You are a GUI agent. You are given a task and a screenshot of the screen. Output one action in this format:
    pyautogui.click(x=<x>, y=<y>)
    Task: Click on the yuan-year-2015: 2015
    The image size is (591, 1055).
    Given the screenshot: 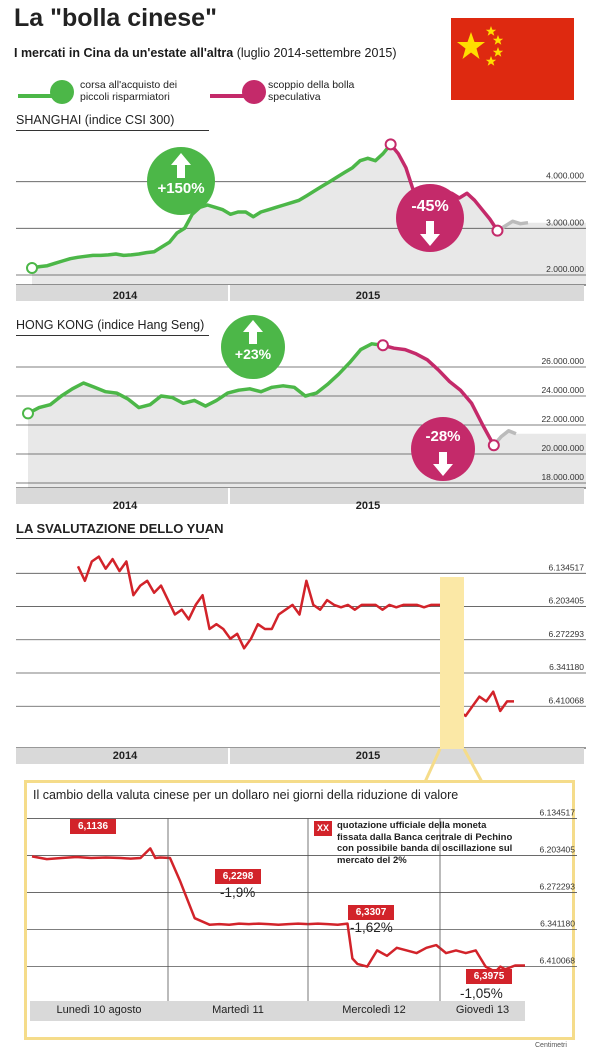 What is the action you would take?
    pyautogui.click(x=368, y=756)
    